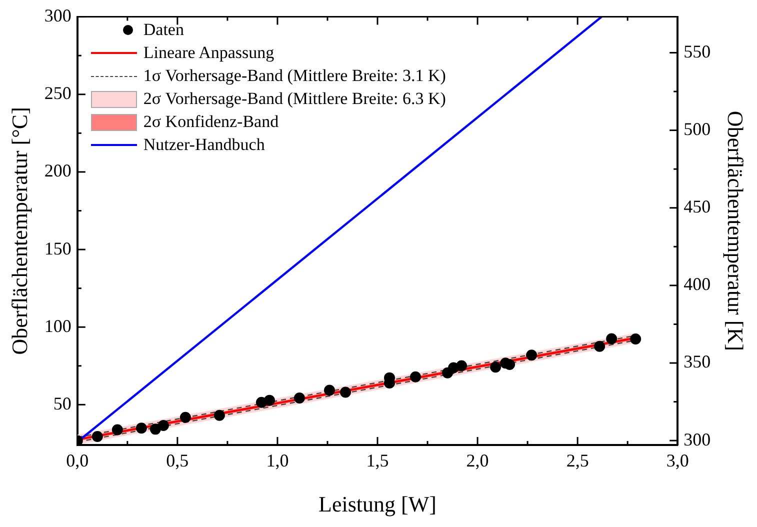 This screenshot has height=527, width=757. What do you see at coordinates (19, 231) in the screenshot?
I see `y-axis-title: Oberflächentemperatur [°C]` at bounding box center [19, 231].